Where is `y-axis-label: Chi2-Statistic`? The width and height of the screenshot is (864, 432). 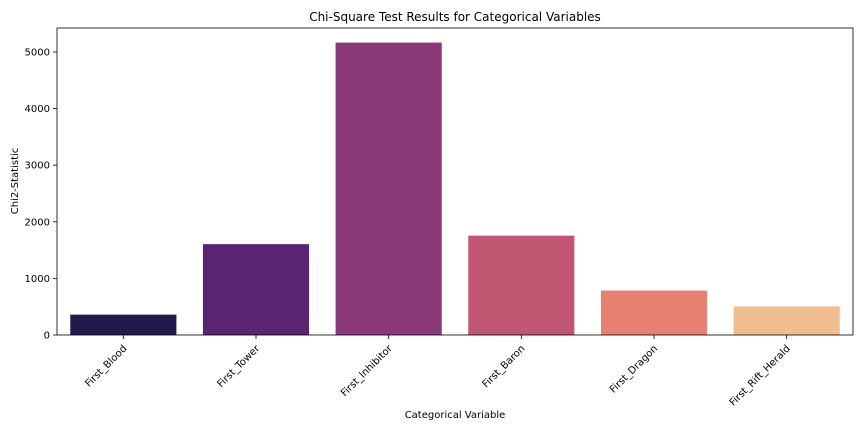
y-axis-label: Chi2-Statistic is located at coordinates (15, 181).